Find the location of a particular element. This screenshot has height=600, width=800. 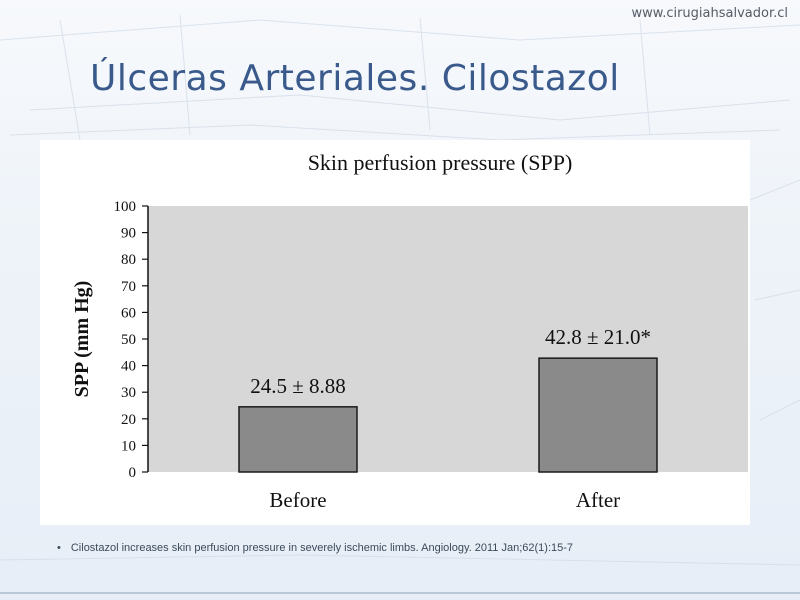

y-tick-label: 90 is located at coordinates (128, 234).